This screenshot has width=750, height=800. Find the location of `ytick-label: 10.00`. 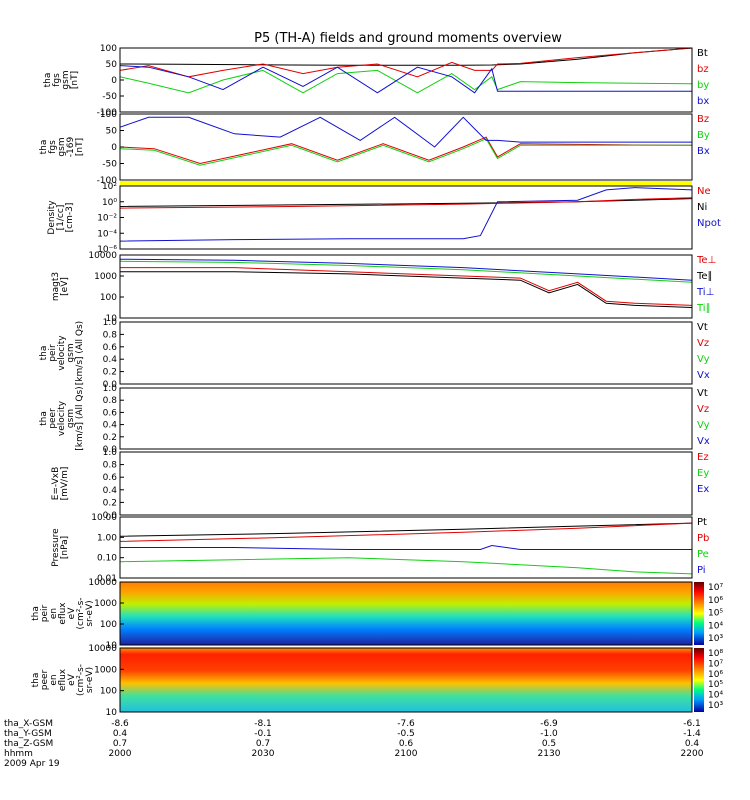

ytick-label: 10.00 is located at coordinates (104, 518).